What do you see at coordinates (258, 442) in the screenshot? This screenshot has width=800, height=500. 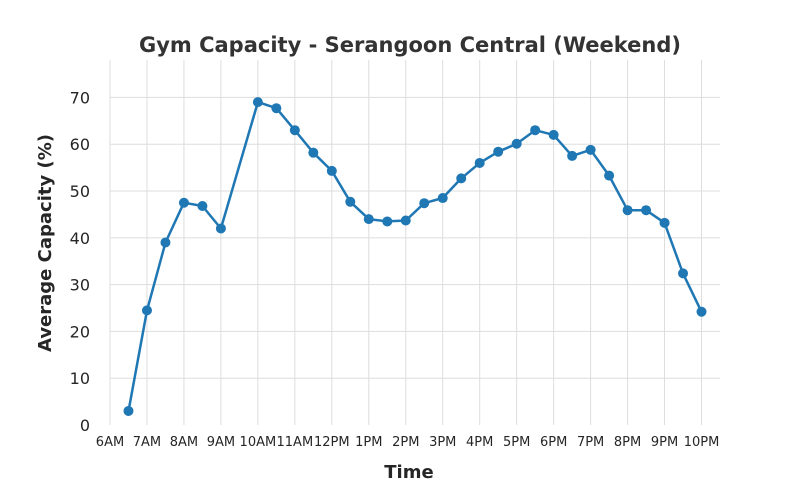 I see `x-tick-label: 10AM` at bounding box center [258, 442].